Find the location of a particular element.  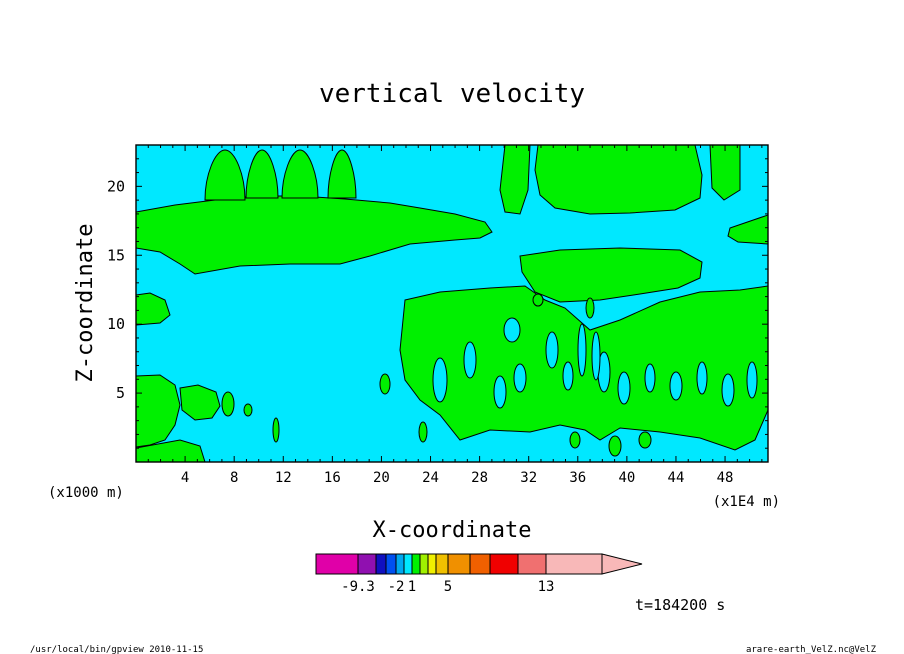

updraft-streak-upper is located at coordinates (515, 180).